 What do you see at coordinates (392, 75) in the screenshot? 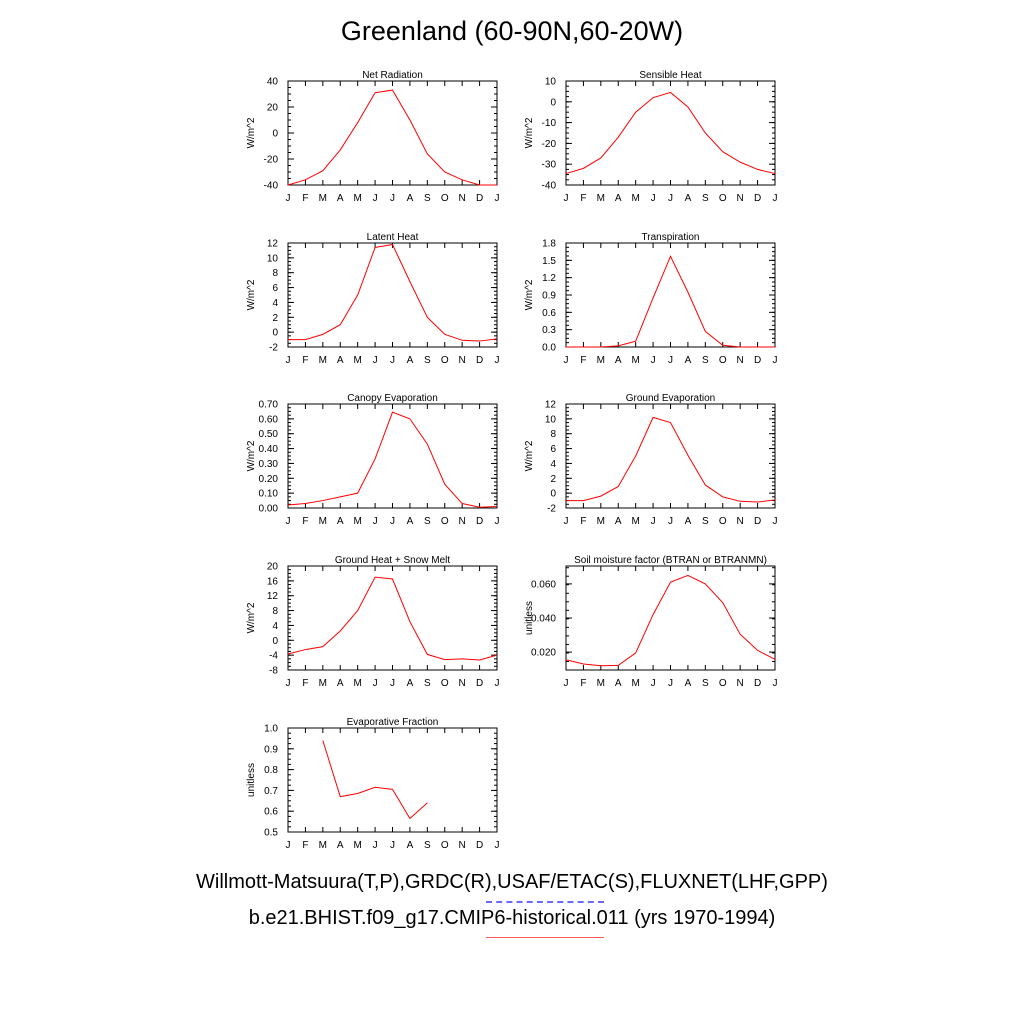
I see `panel-1-title: Net Radiation` at bounding box center [392, 75].